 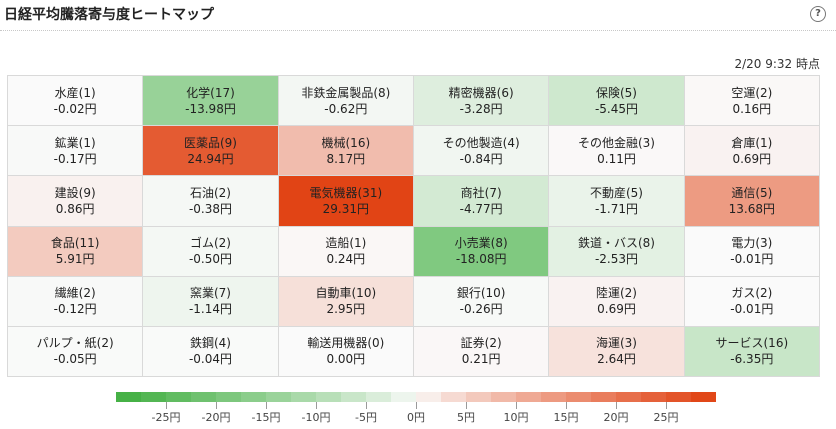 What do you see at coordinates (752, 359) in the screenshot?
I see `sector-value: -6.35円` at bounding box center [752, 359].